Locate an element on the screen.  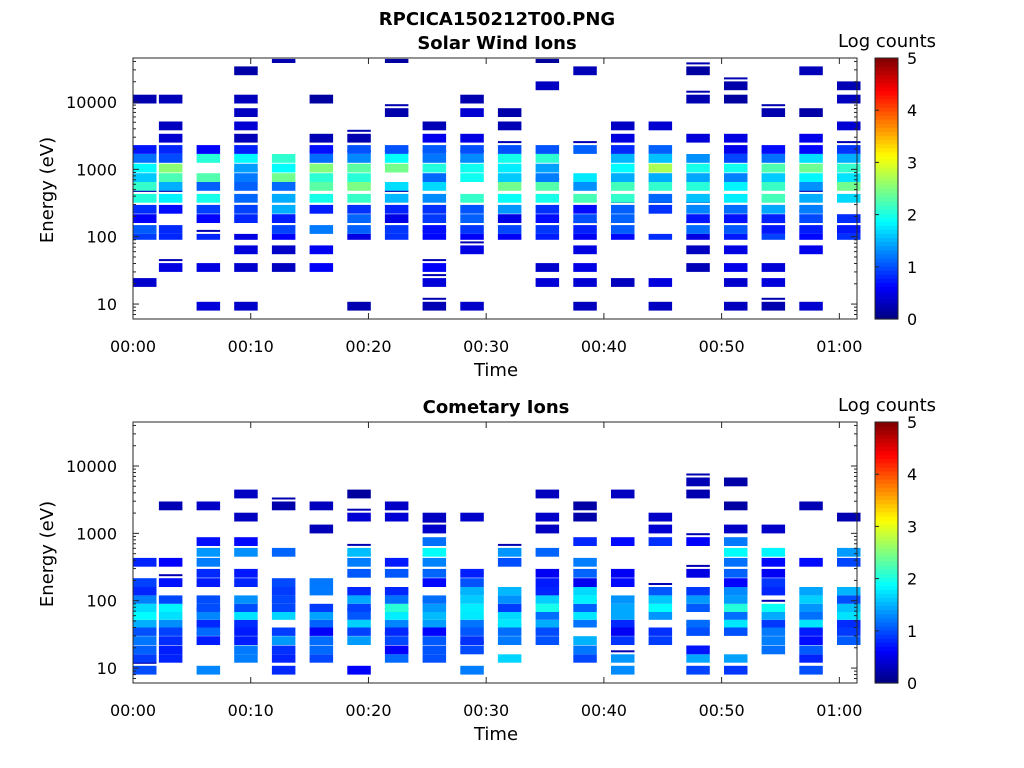
x-tick-label: 00:20 is located at coordinates (368, 346).